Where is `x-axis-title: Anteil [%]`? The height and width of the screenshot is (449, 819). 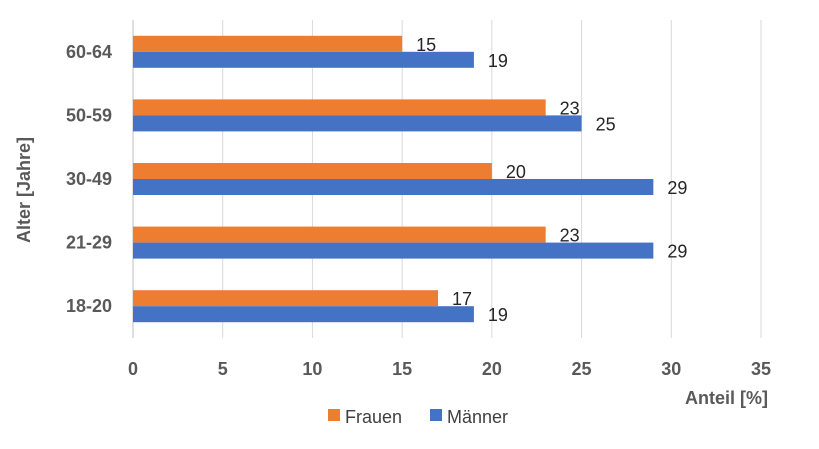
x-axis-title: Anteil [%] is located at coordinates (726, 398).